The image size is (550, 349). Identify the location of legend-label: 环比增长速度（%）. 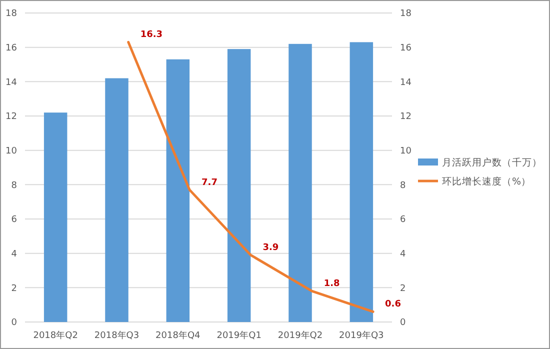
(487, 181).